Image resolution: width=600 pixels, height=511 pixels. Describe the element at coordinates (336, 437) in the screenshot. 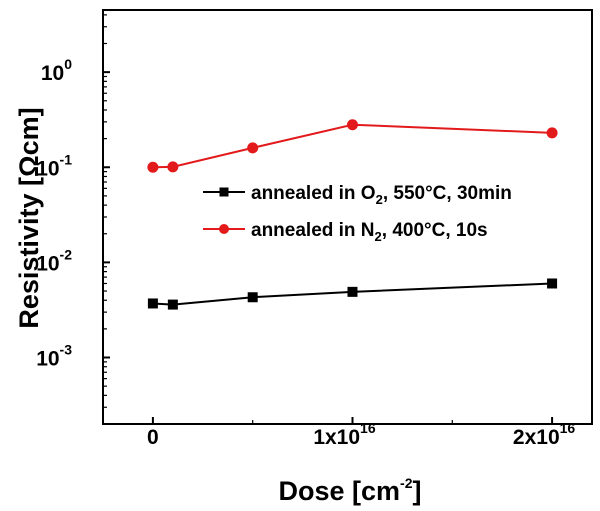

I see `x-tick-base: 1x10` at that location.